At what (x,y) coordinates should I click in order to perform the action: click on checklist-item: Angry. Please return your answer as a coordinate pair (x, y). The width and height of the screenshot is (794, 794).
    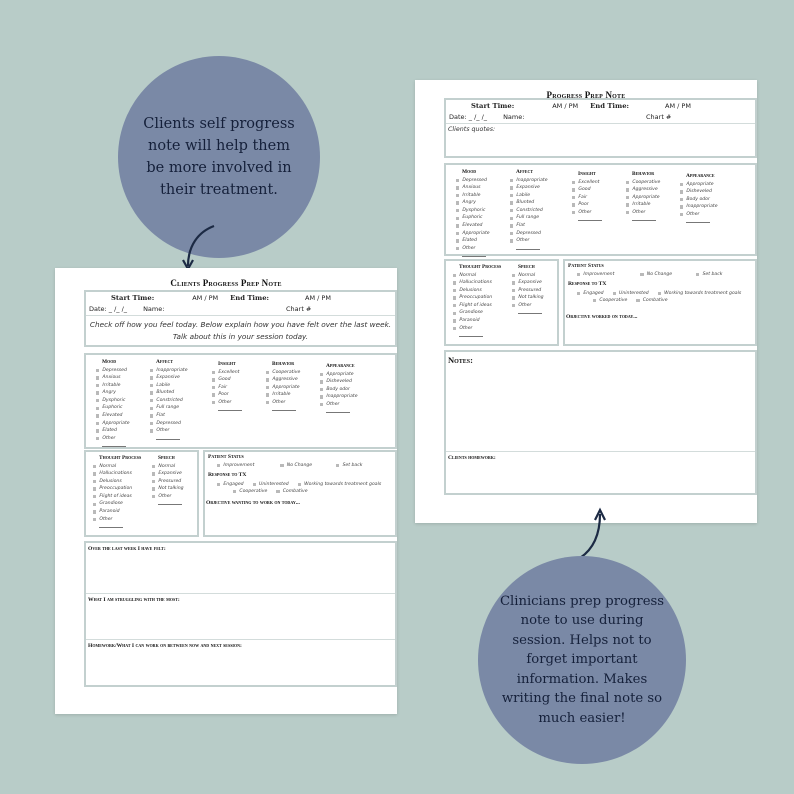
    Looking at the image, I should click on (113, 393).